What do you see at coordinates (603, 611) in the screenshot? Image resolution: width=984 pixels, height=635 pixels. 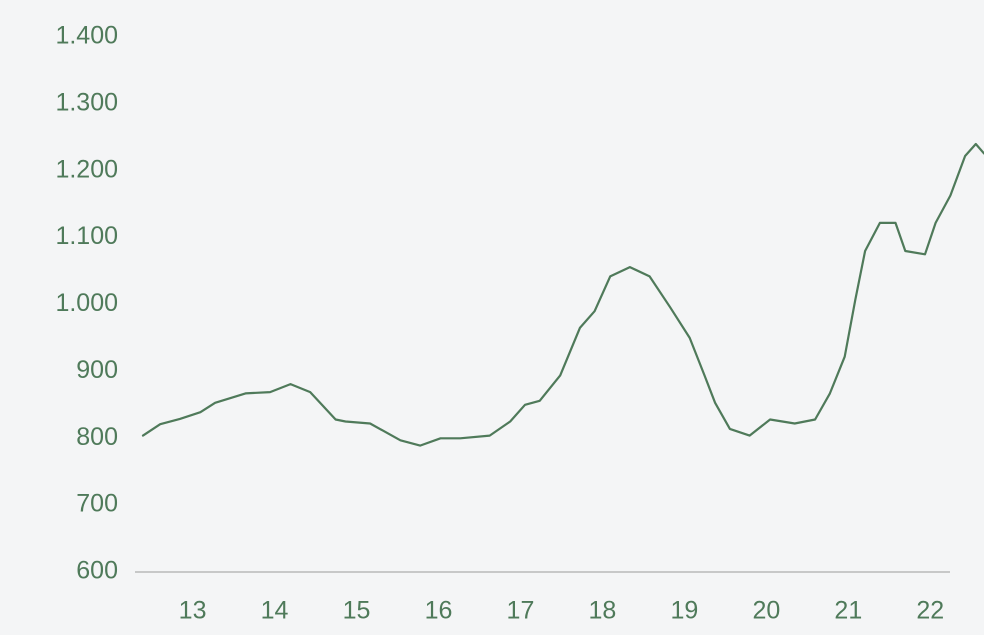 I see `x-tick-label: 18` at bounding box center [603, 611].